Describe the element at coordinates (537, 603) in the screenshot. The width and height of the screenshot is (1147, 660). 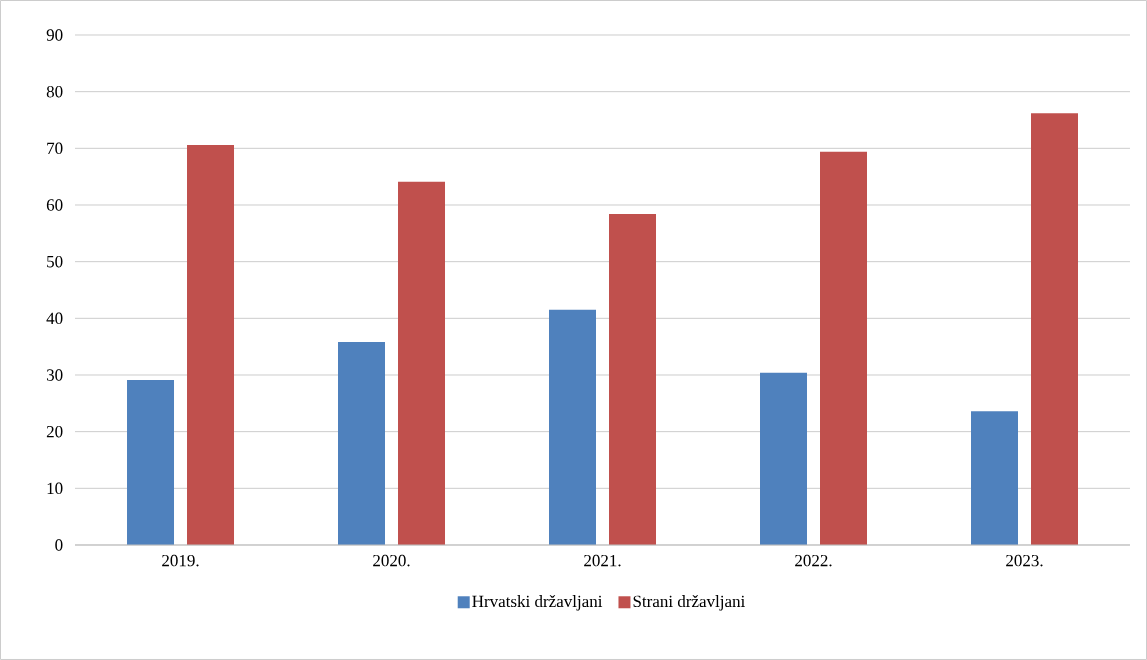
I see `legend-label: Hrvatski državljani` at that location.